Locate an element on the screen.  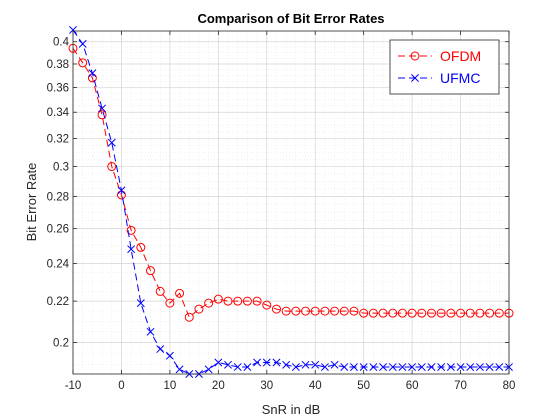
legend-entry-ufmc: UFMC is located at coordinates (439, 78).